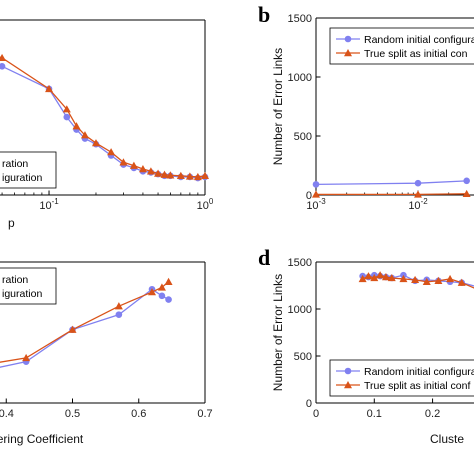 The image size is (474, 474). What do you see at coordinates (447, 439) in the screenshot?
I see `panel-d-x-axis-label: Cluste` at bounding box center [447, 439].